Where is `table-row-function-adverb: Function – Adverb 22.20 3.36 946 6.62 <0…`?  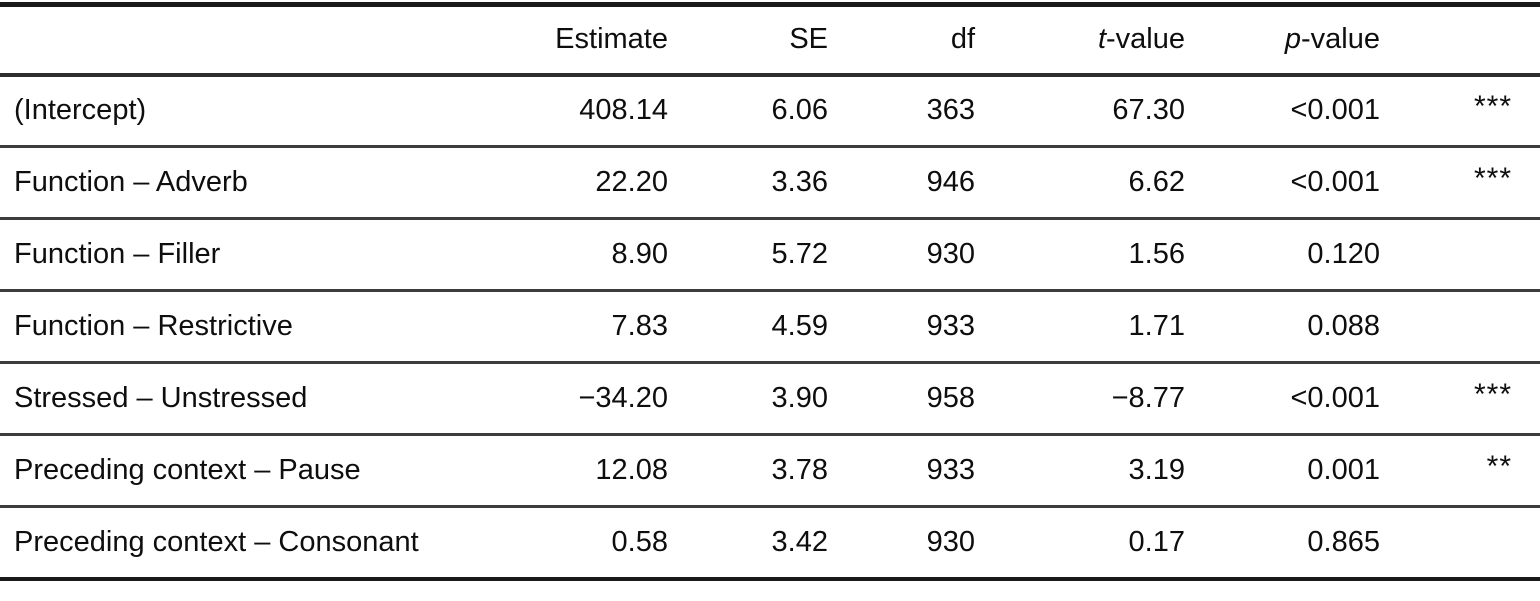
table-row-function-adverb: Function – Adverb 22.20 3.36 946 6.62 <0… is located at coordinates (770, 183).